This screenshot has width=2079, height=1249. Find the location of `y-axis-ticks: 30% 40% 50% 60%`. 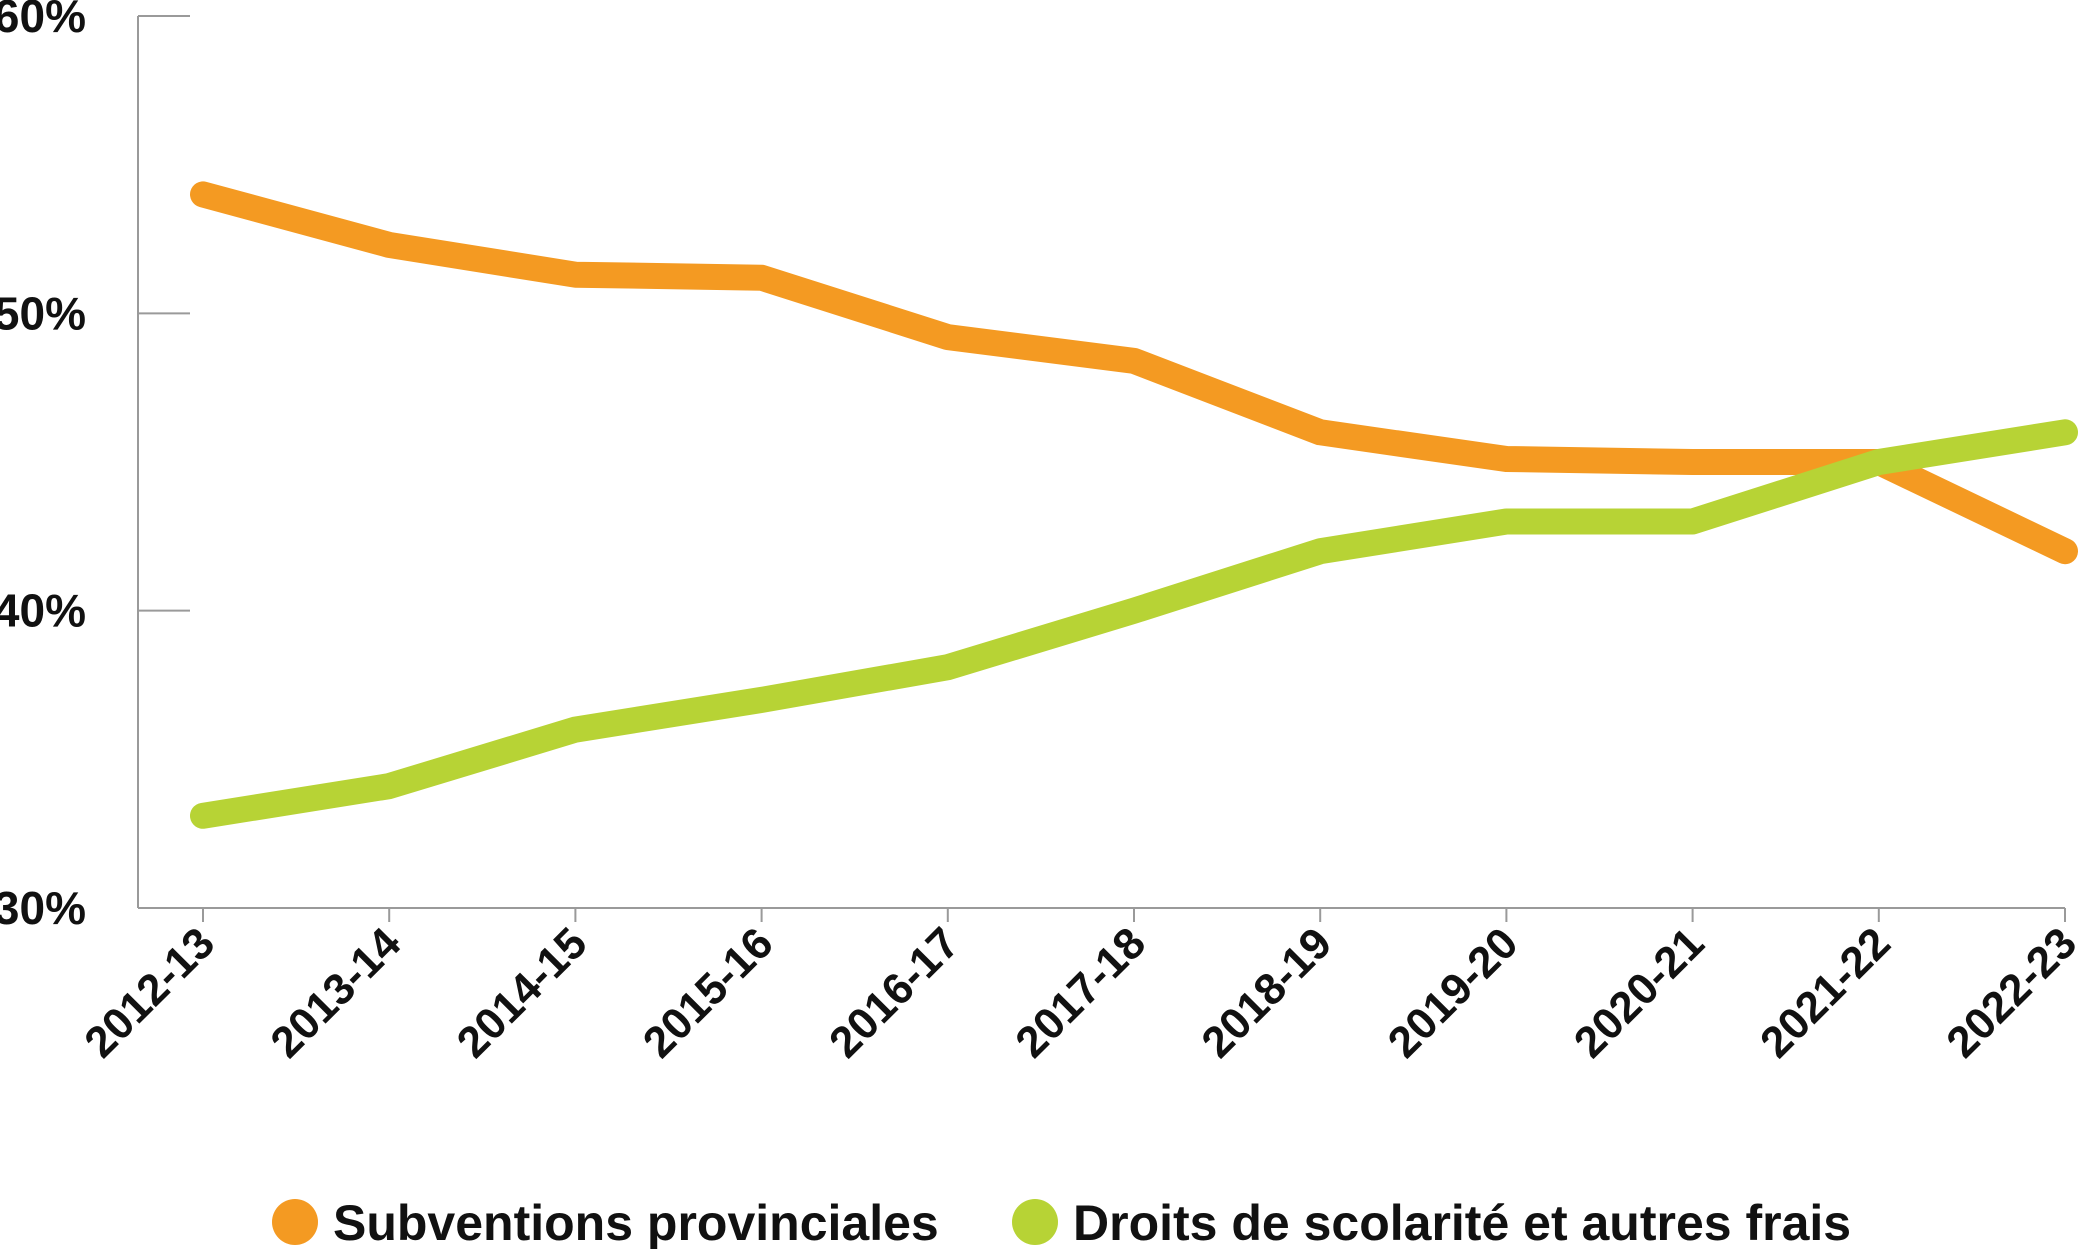

y-axis-ticks: 30% 40% 50% 60% is located at coordinates (95, 467).